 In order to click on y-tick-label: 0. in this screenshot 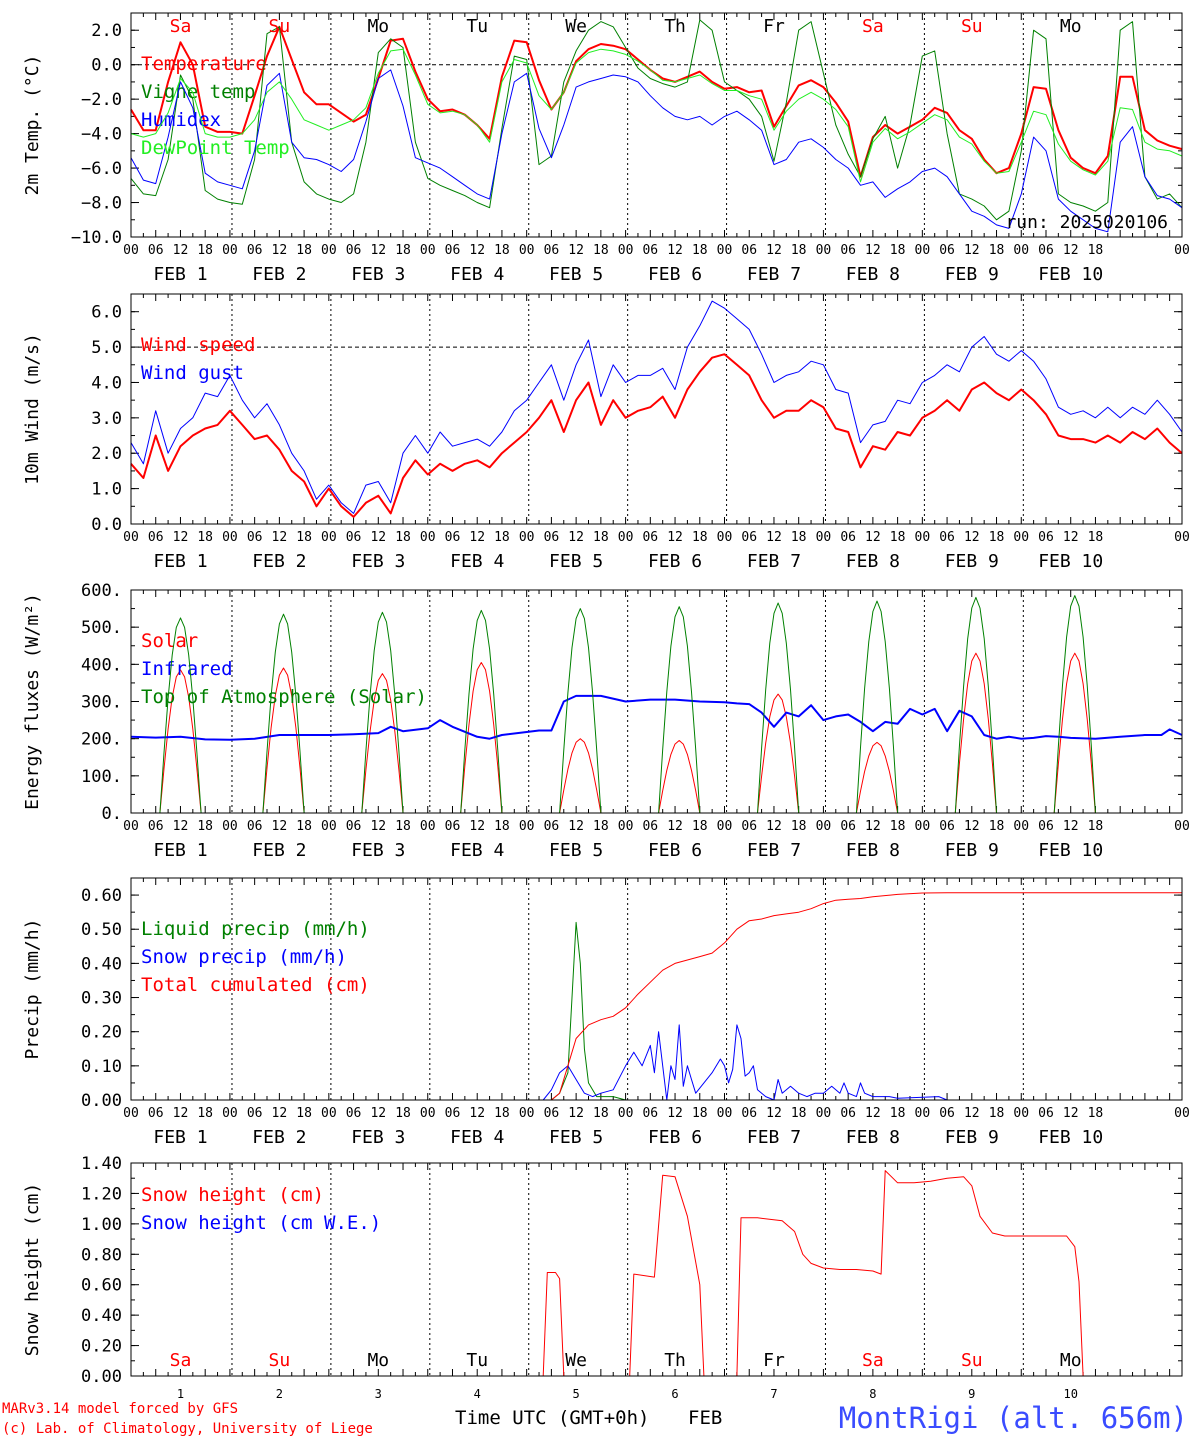, I will do `click(112, 814)`.